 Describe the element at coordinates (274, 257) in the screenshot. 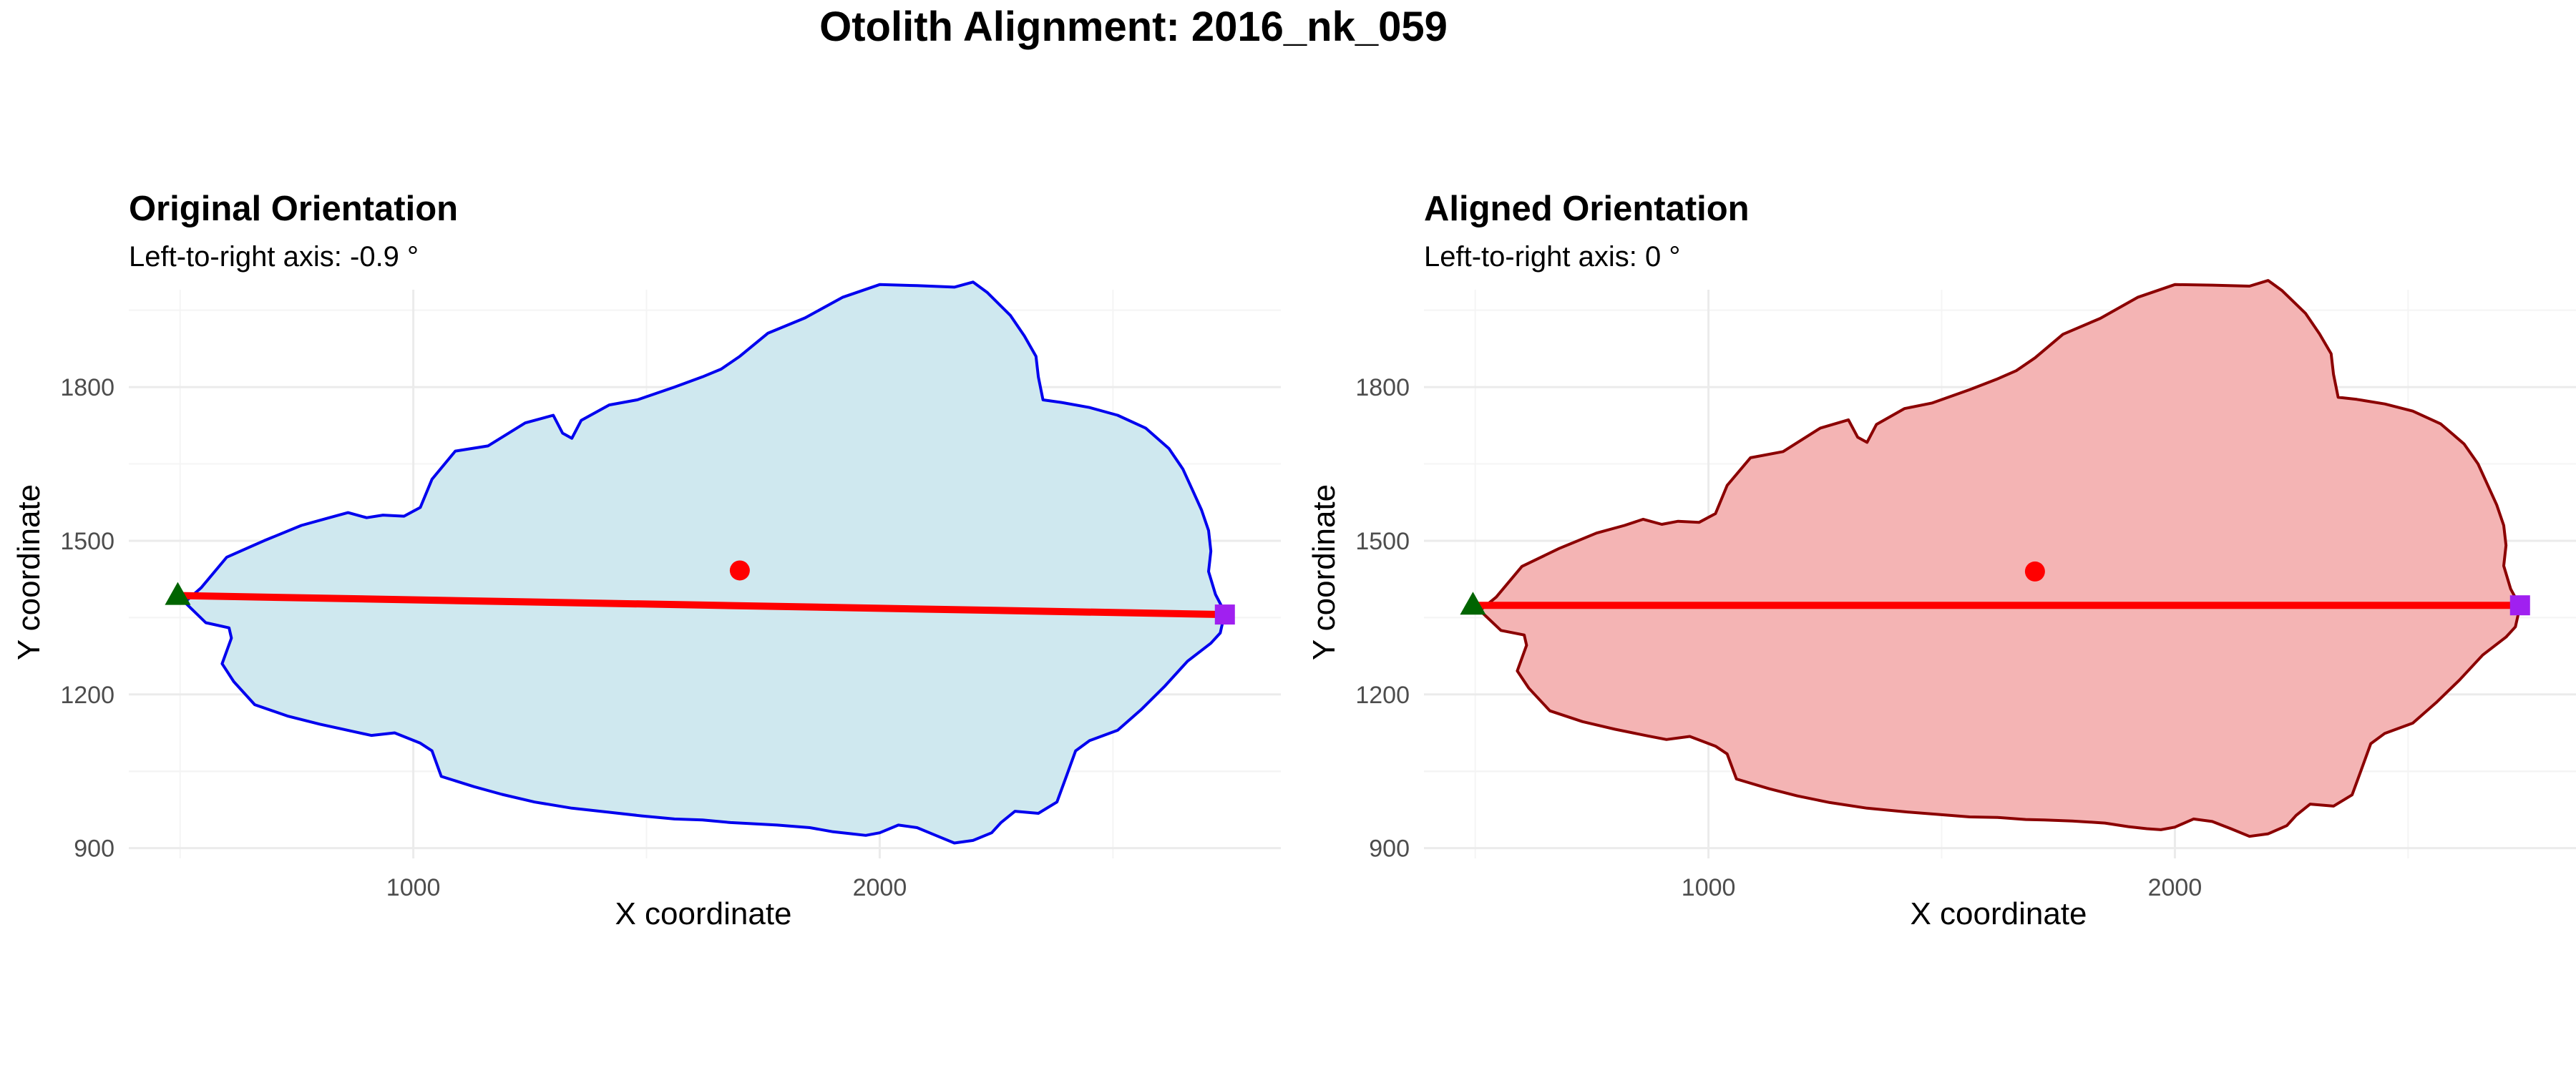

I see `panel-subtitle: Left-to-right axis: -0.9 °` at that location.